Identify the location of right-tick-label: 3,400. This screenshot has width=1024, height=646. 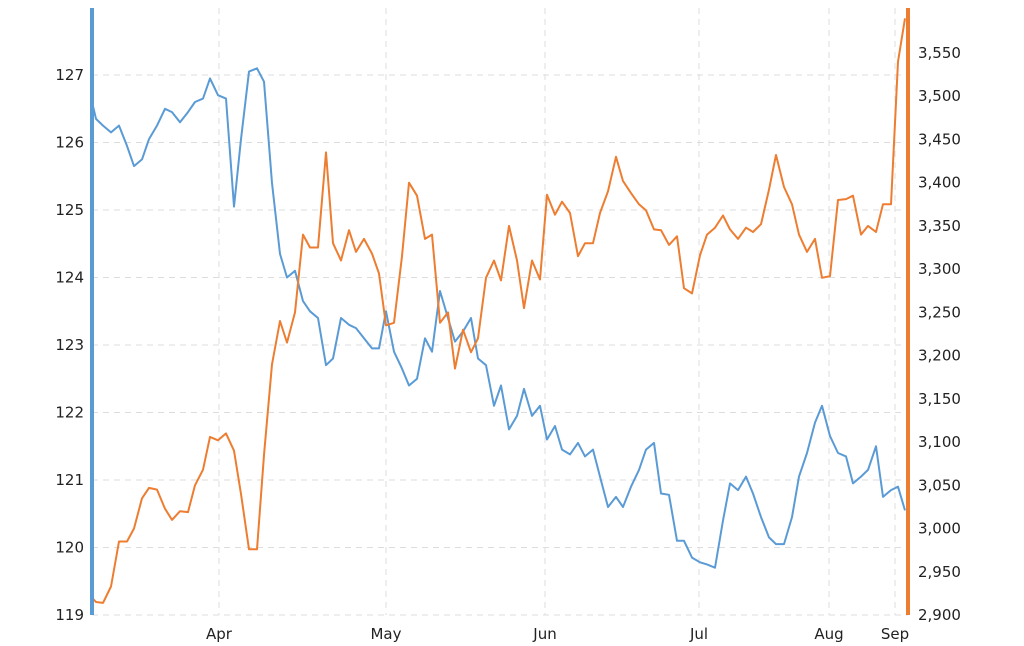
(939, 183).